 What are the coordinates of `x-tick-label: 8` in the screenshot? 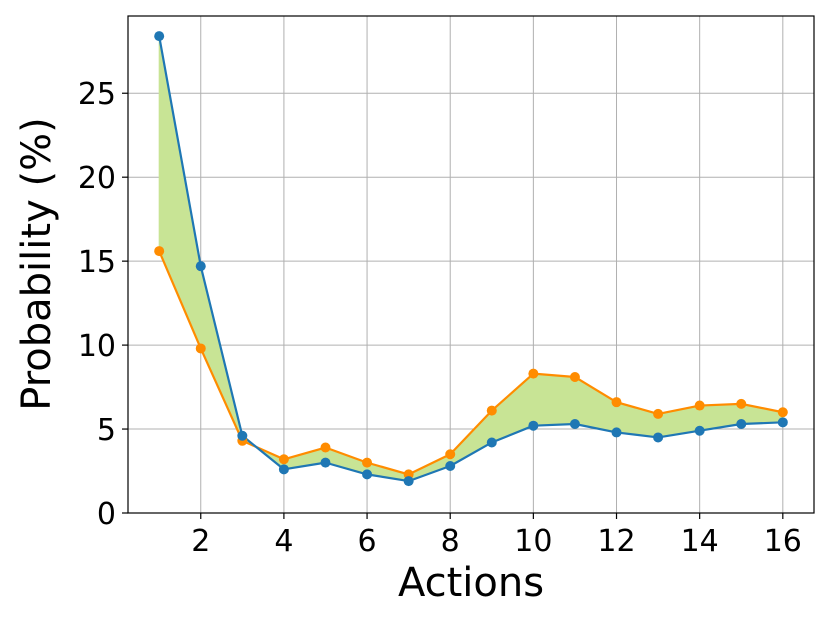 It's located at (450, 541).